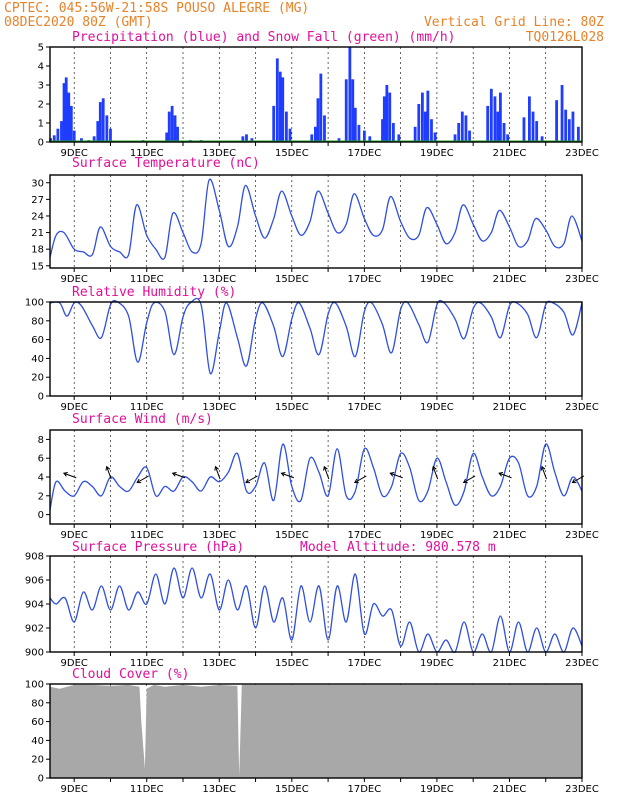 The width and height of the screenshot is (618, 800). Describe the element at coordinates (37, 741) in the screenshot. I see `cloud-ytick-label: 40` at that location.